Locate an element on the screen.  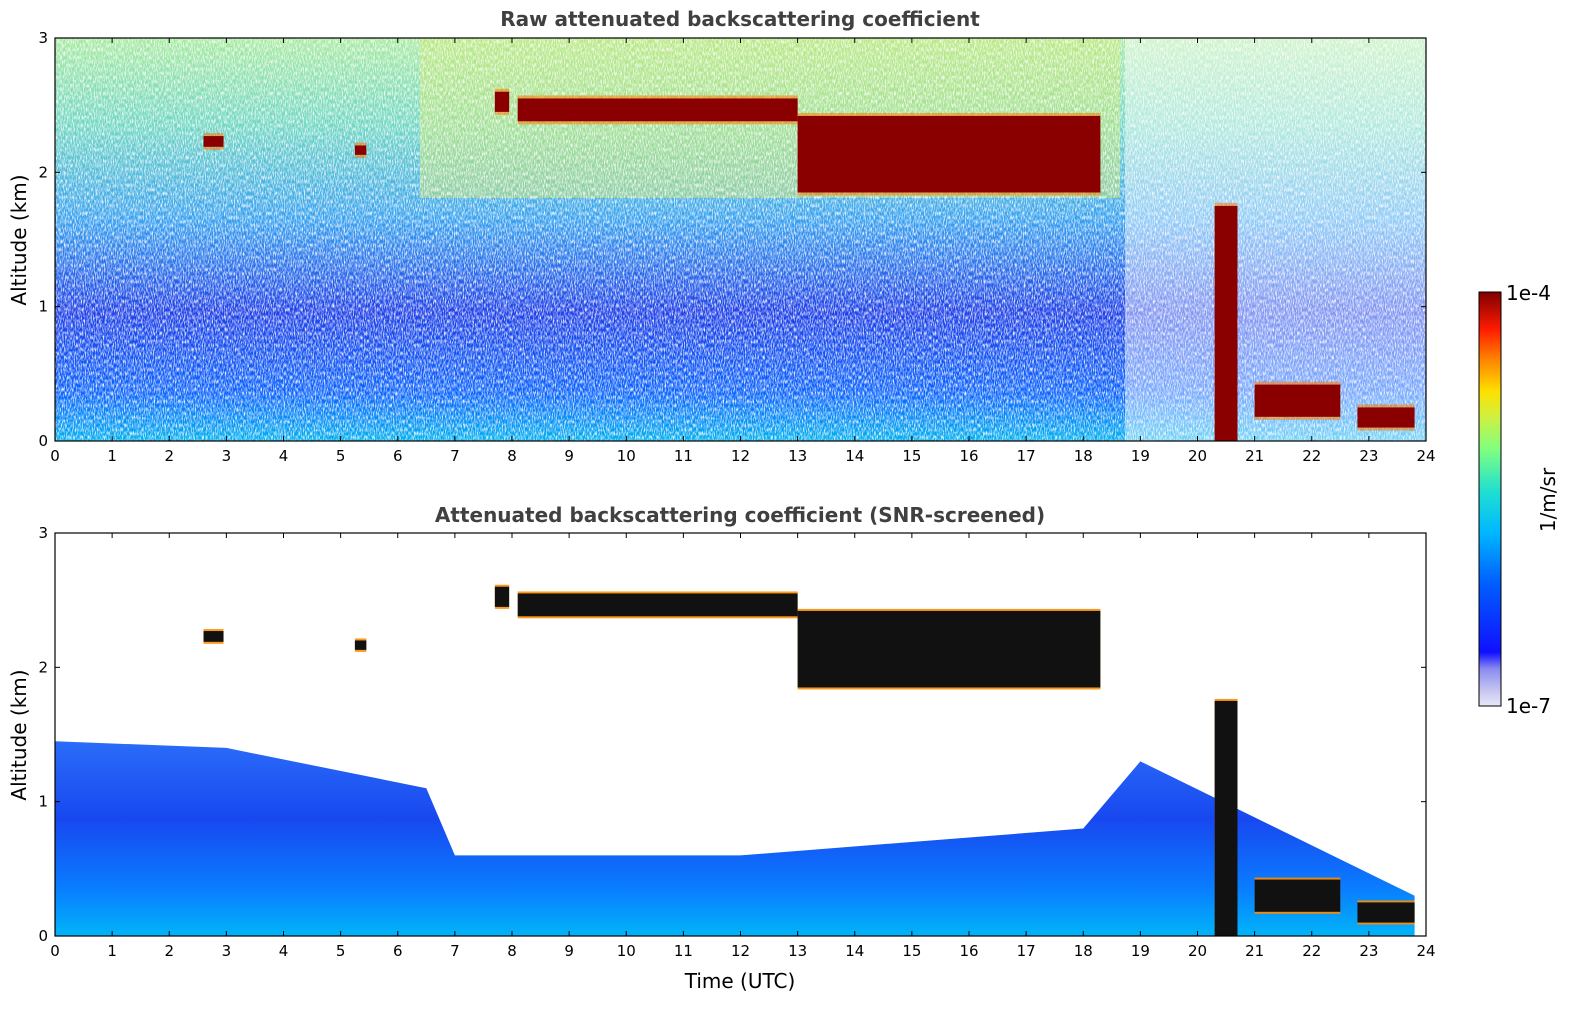
panel-2-ylabel: Altitude (km) is located at coordinates (19, 734).